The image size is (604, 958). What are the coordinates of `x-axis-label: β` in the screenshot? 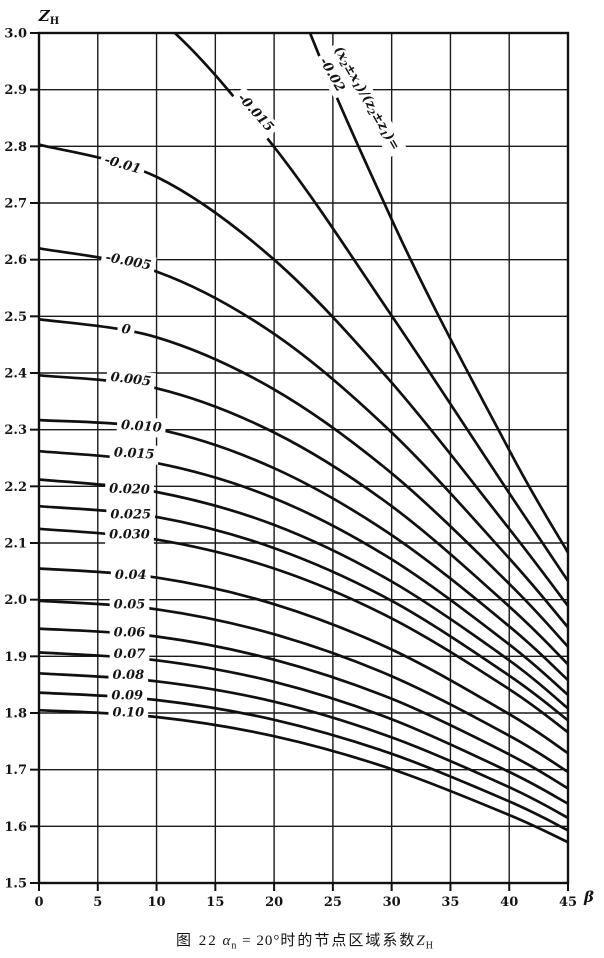 It's located at (588, 897).